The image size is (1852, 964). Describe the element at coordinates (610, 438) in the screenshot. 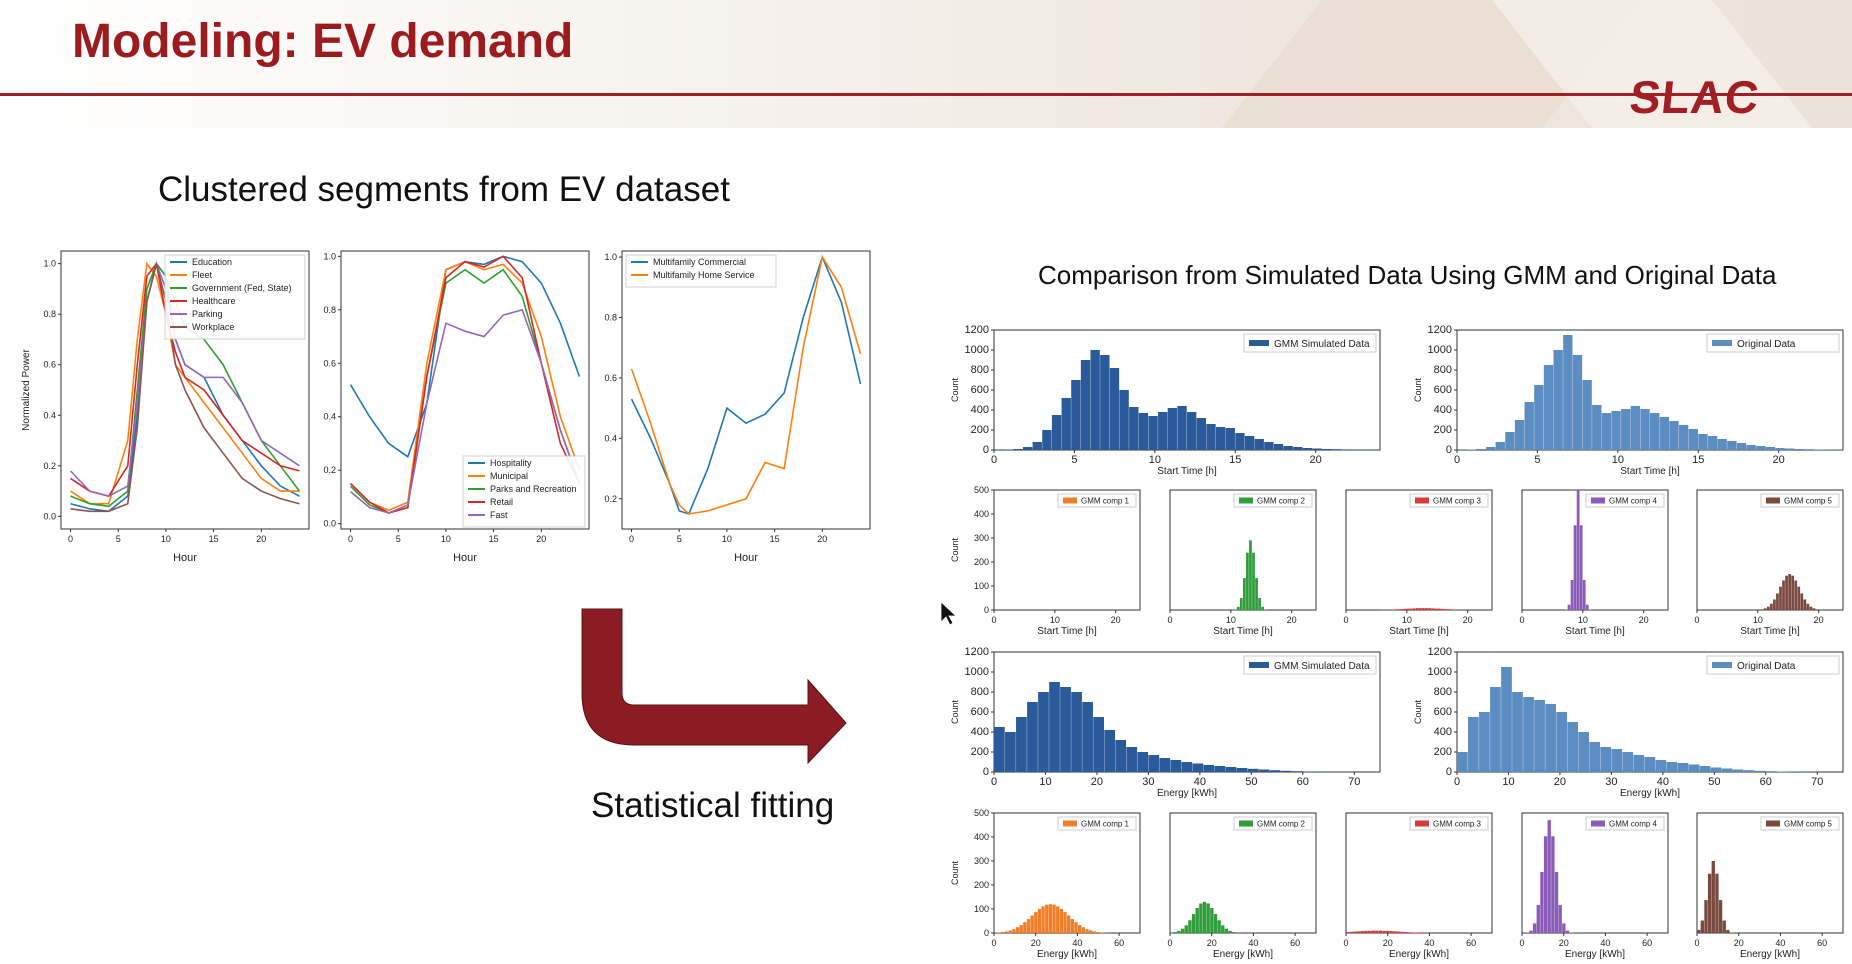

I see `y-tick-label: 0.4` at that location.